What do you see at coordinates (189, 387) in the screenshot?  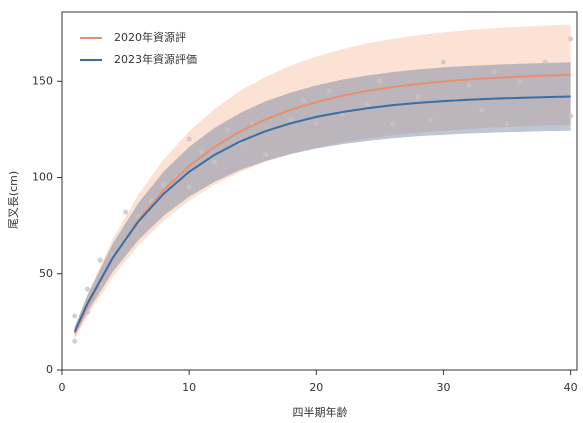 I see `x-tick-label: 10` at bounding box center [189, 387].